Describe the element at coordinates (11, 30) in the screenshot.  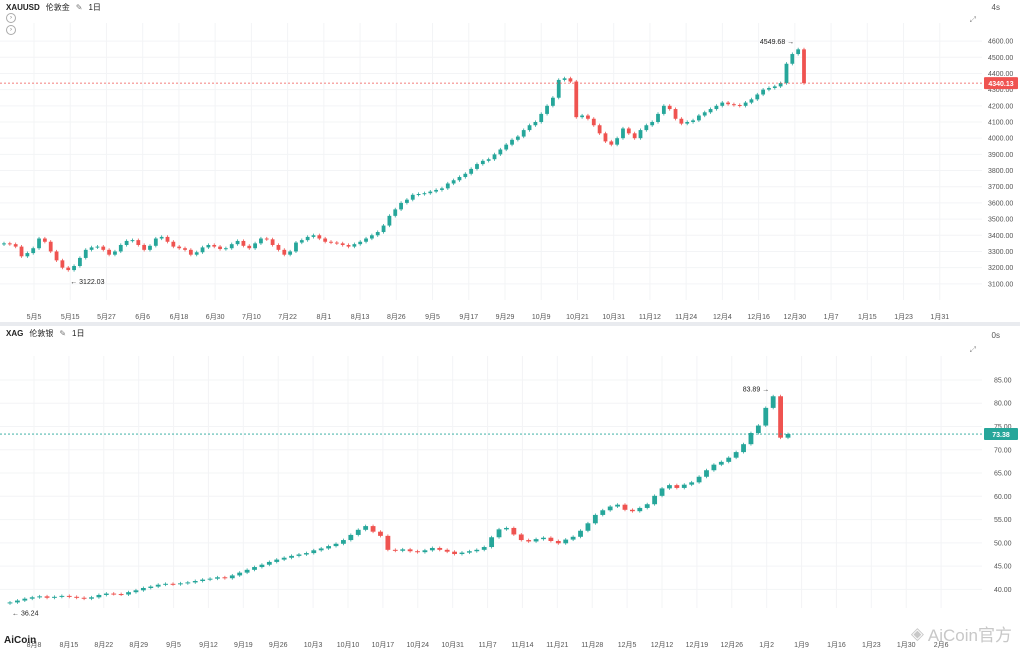
I see `settings-icon: ›` at that location.